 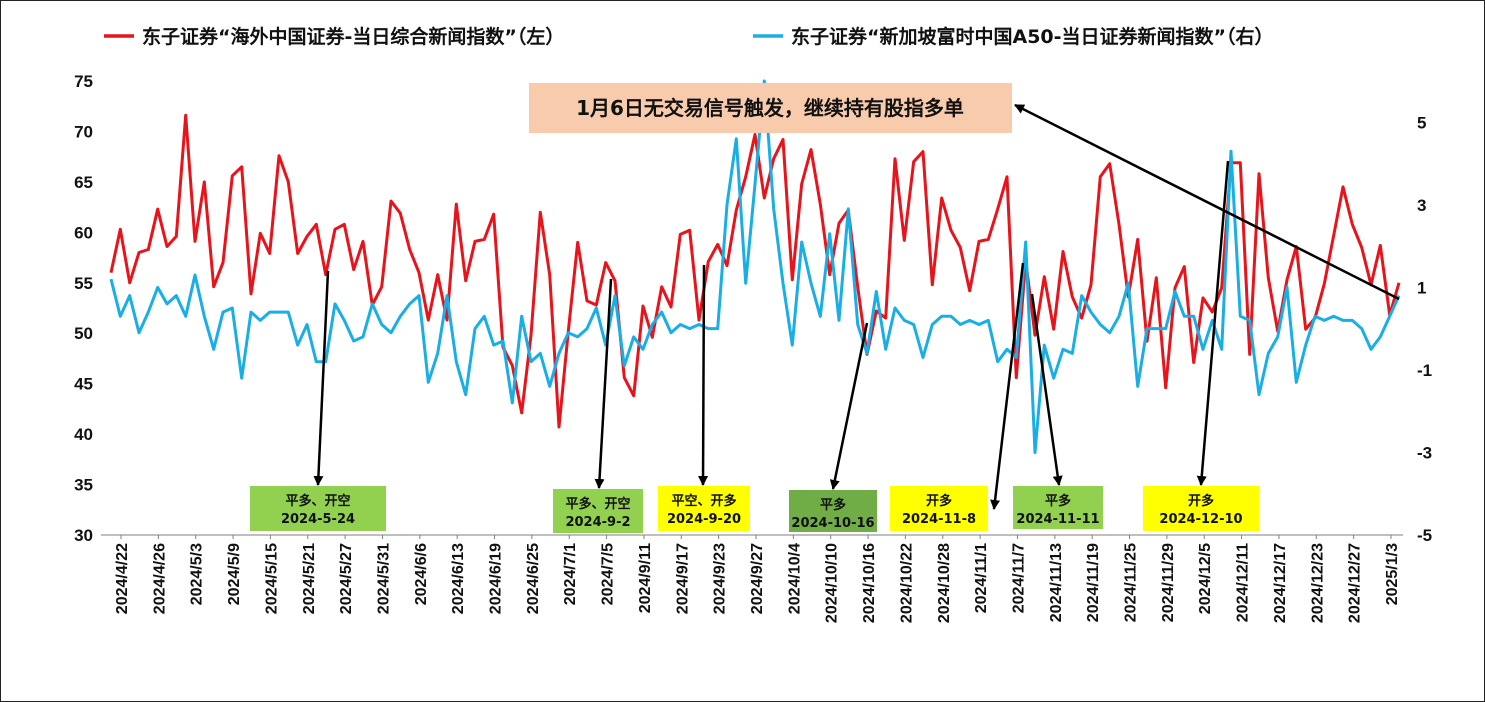 I want to click on signal-date-7: 2024-12-10, so click(x=1200, y=519).